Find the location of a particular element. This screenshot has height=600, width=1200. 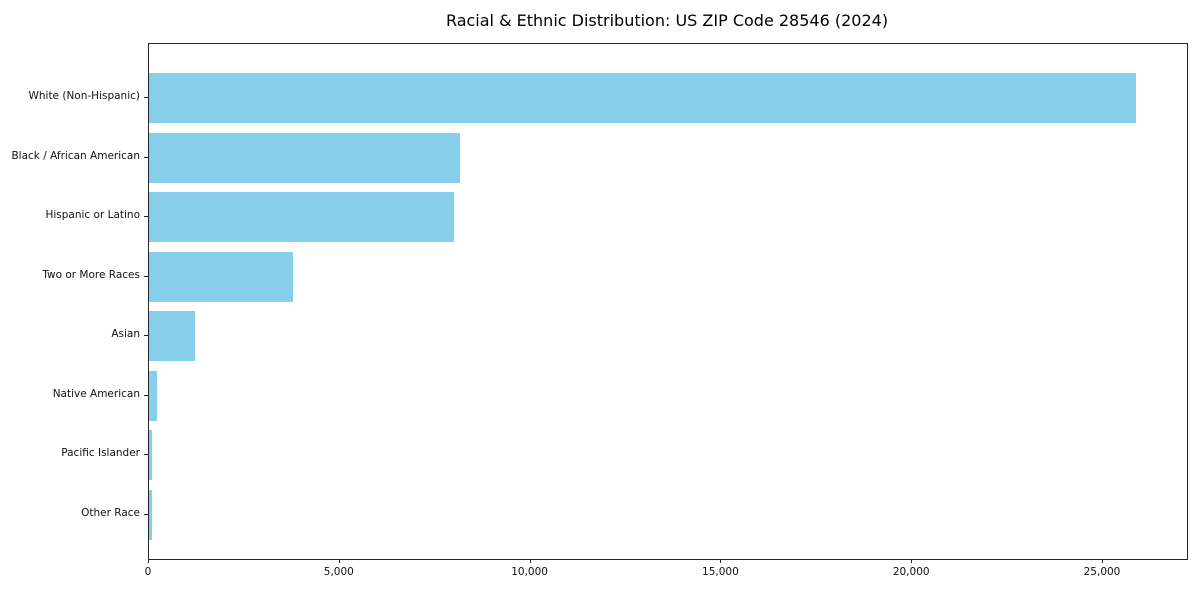

bar-other-race is located at coordinates (151, 514).